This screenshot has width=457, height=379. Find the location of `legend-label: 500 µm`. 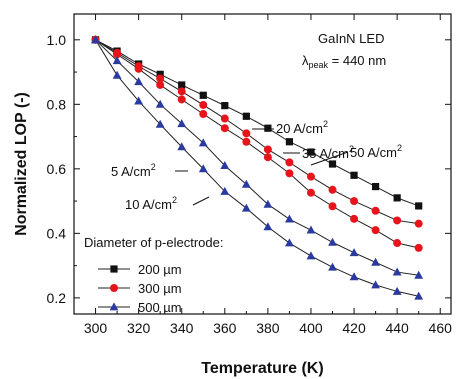

legend-label: 500 µm is located at coordinates (160, 307).